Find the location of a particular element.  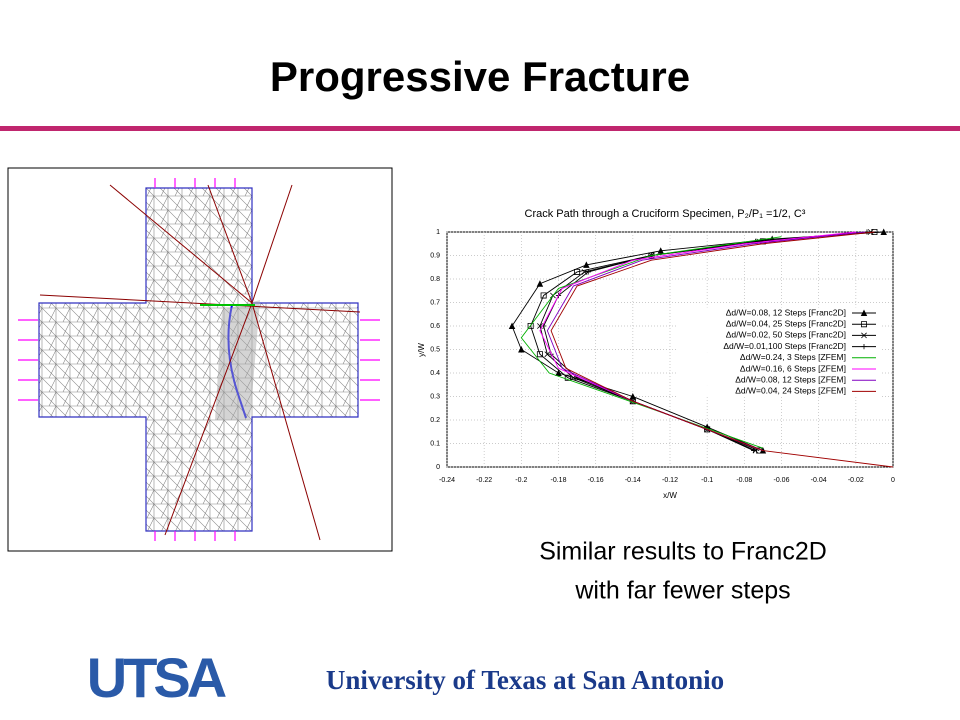

logo: UTSA is located at coordinates (156, 677).